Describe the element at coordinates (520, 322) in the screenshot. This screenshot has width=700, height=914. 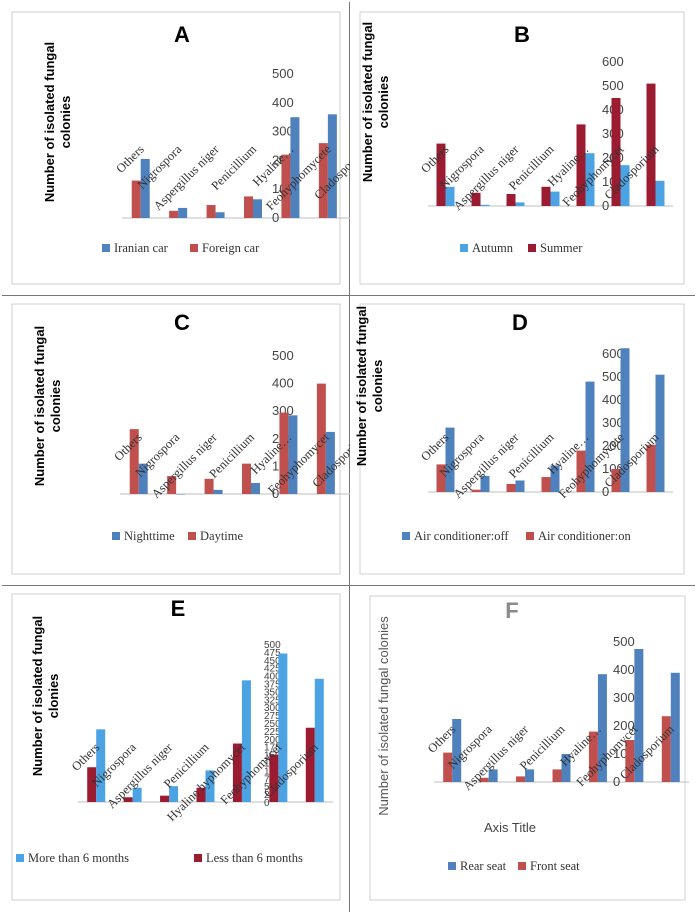
I see `chart-title: D` at that location.